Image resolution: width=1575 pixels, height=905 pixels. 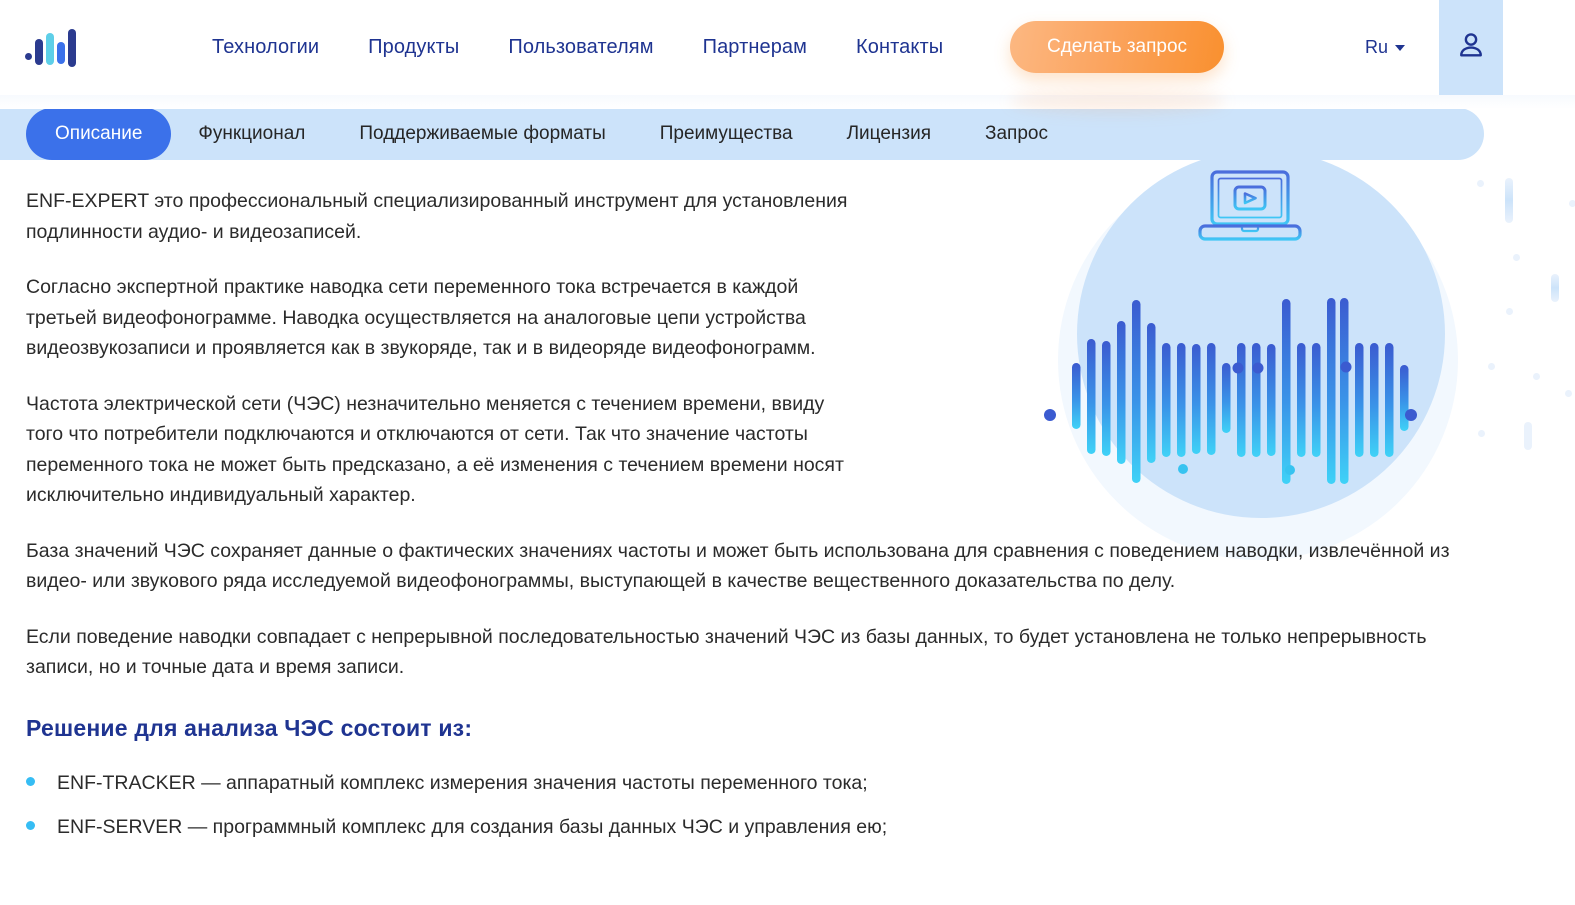 I want to click on audio-video-waveform-illustration, so click(x=1250, y=360).